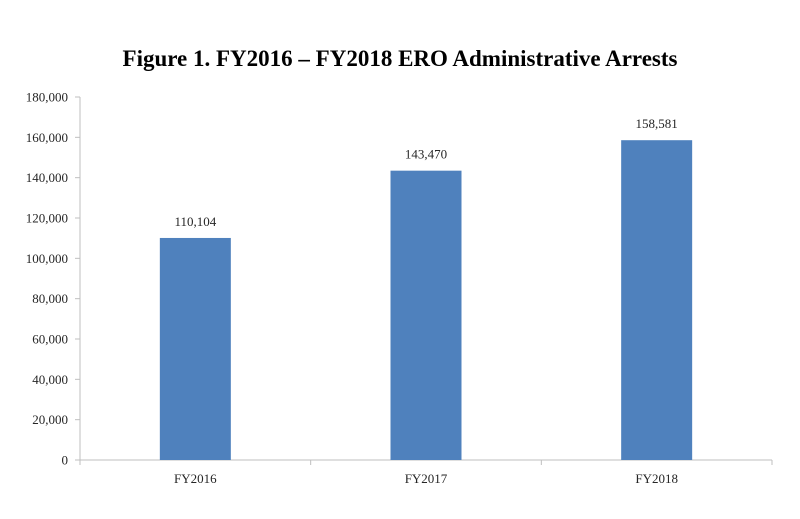 The width and height of the screenshot is (800, 519). Describe the element at coordinates (47, 137) in the screenshot. I see `y-tick-label: 160,000` at that location.